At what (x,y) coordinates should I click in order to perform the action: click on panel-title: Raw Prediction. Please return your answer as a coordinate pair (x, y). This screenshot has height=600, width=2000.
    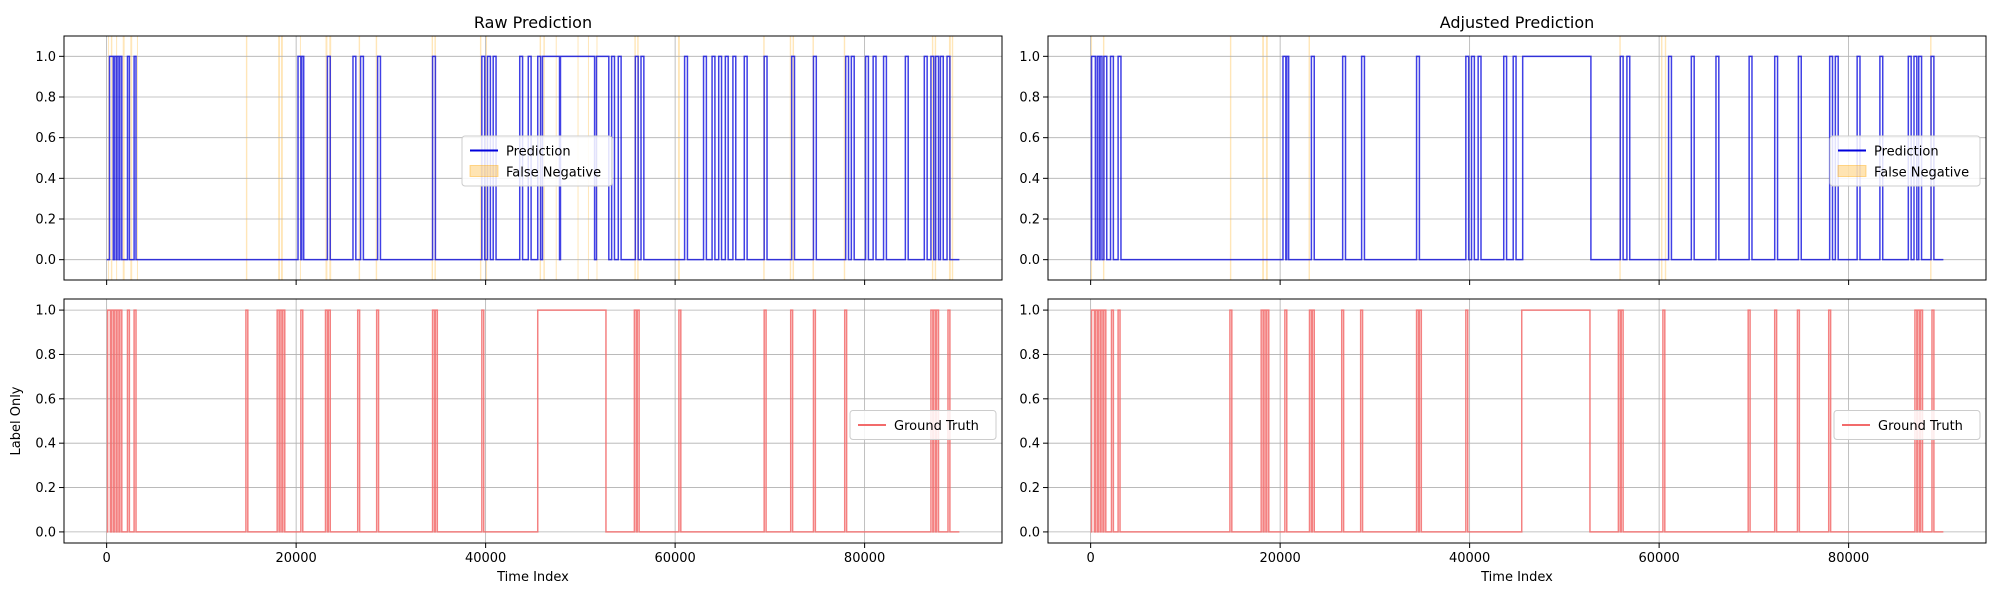
    Looking at the image, I should click on (533, 22).